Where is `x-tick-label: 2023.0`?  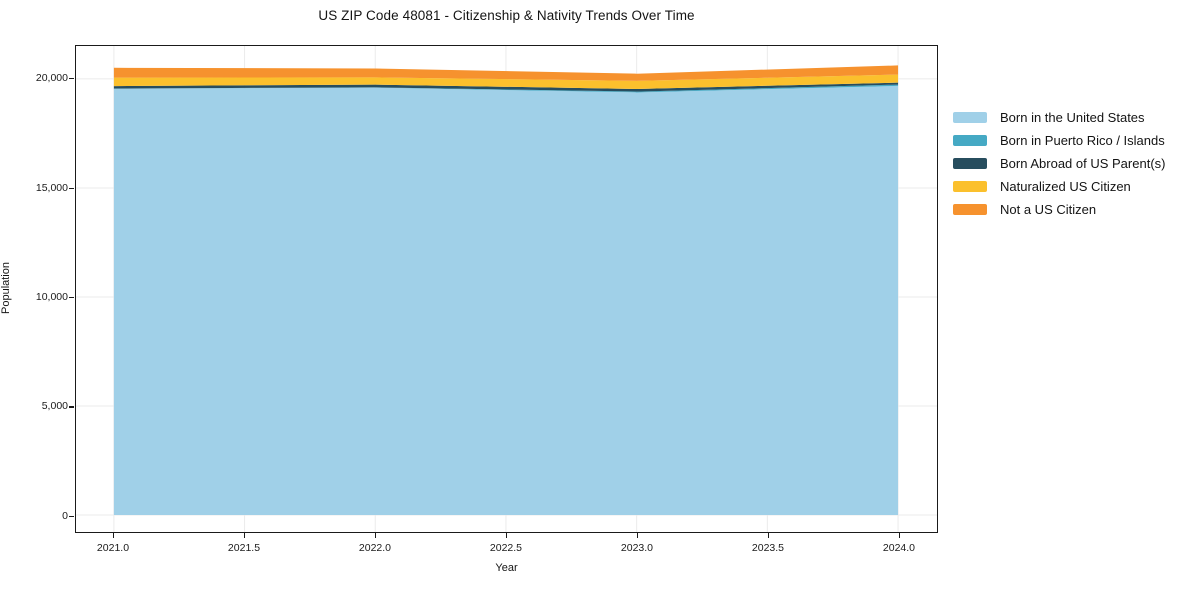
x-tick-label: 2023.0 is located at coordinates (637, 548).